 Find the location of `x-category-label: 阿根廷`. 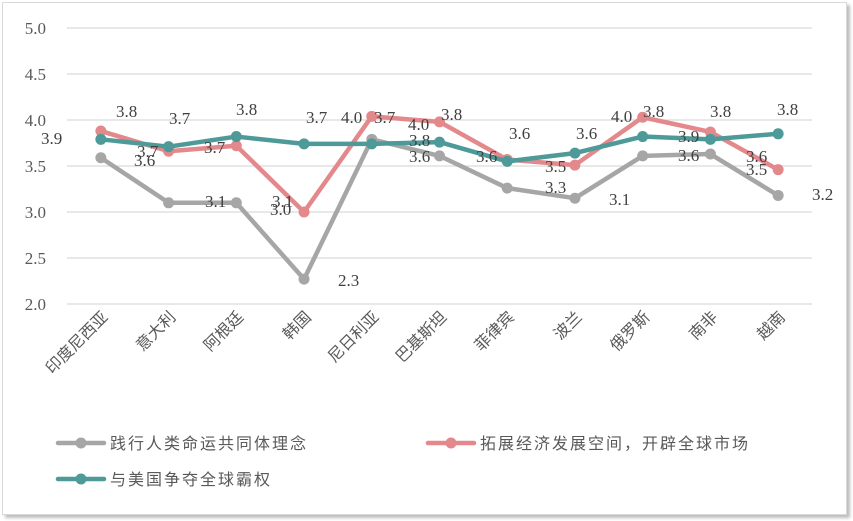

x-category-label: 阿根廷 is located at coordinates (223, 330).